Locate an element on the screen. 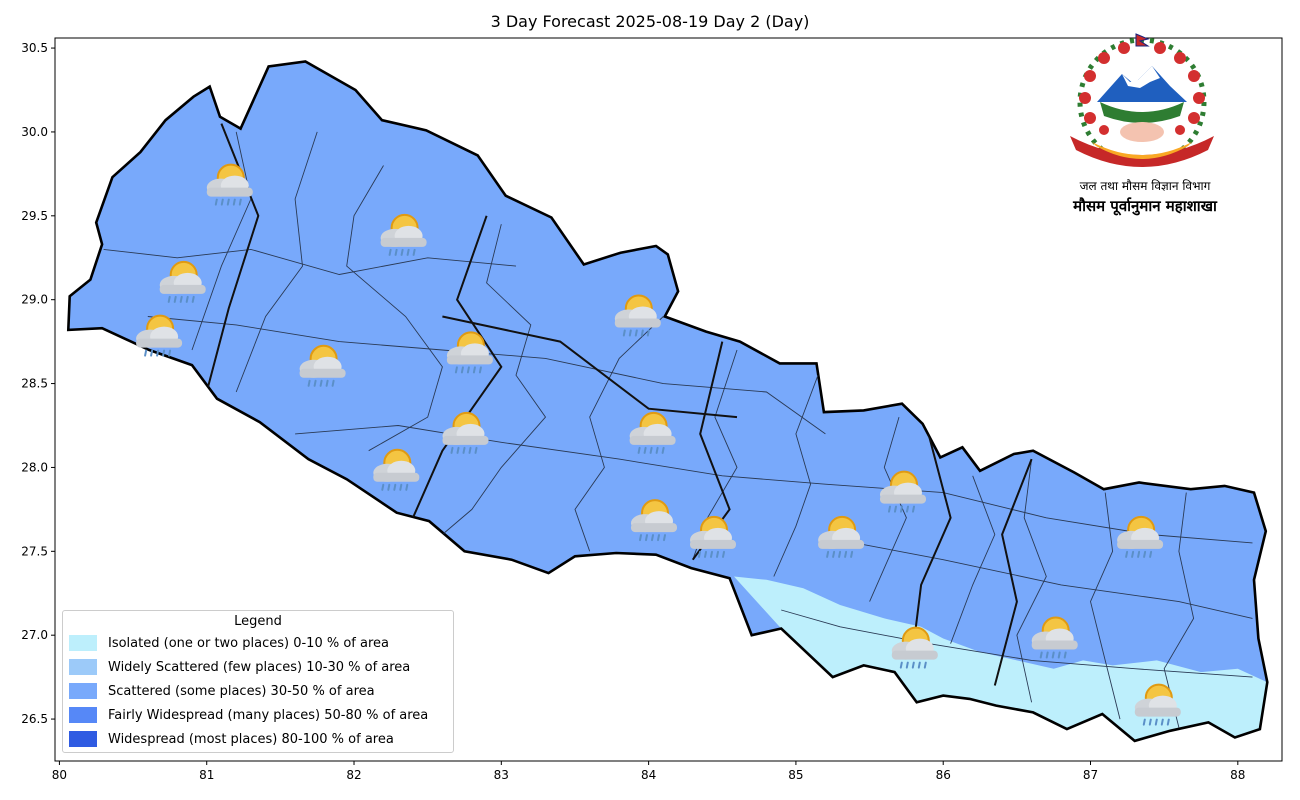 This screenshot has height=800, width=1300. section-name: मौसम पूर्वानुमान महाशाखा is located at coordinates (1145, 206).